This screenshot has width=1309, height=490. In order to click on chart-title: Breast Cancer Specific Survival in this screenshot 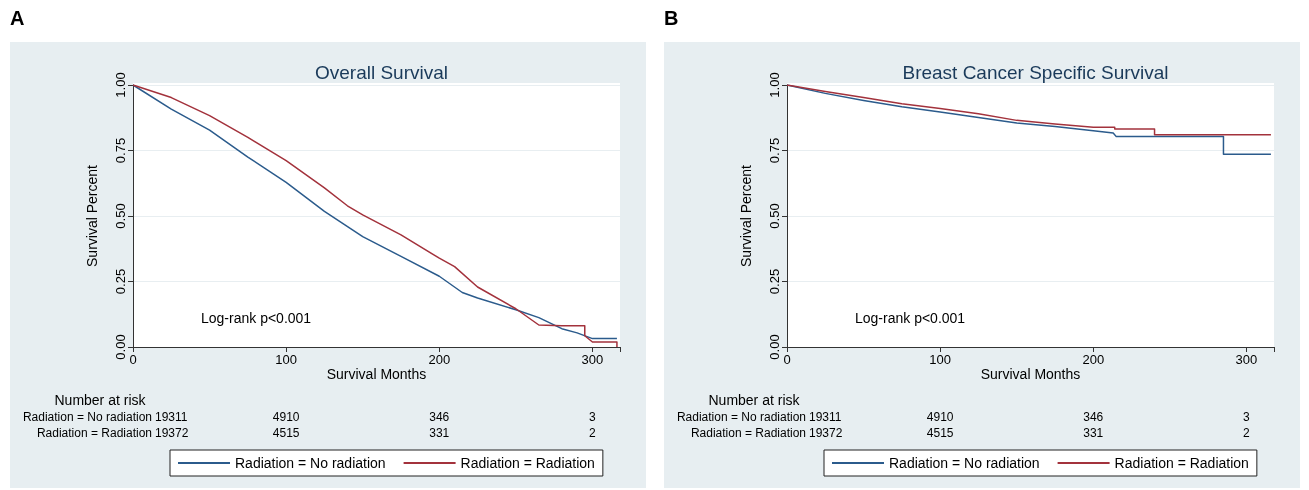, I will do `click(1035, 72)`.